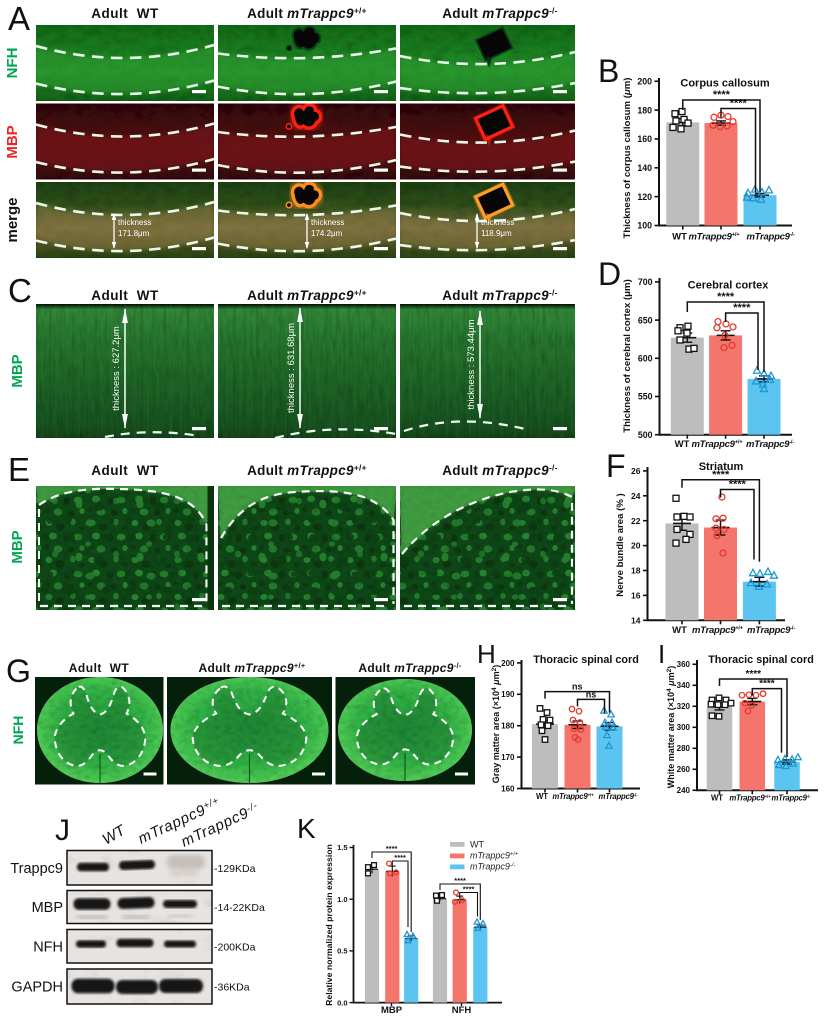  Describe the element at coordinates (644, 197) in the screenshot. I see `svg-text: 120` at that location.